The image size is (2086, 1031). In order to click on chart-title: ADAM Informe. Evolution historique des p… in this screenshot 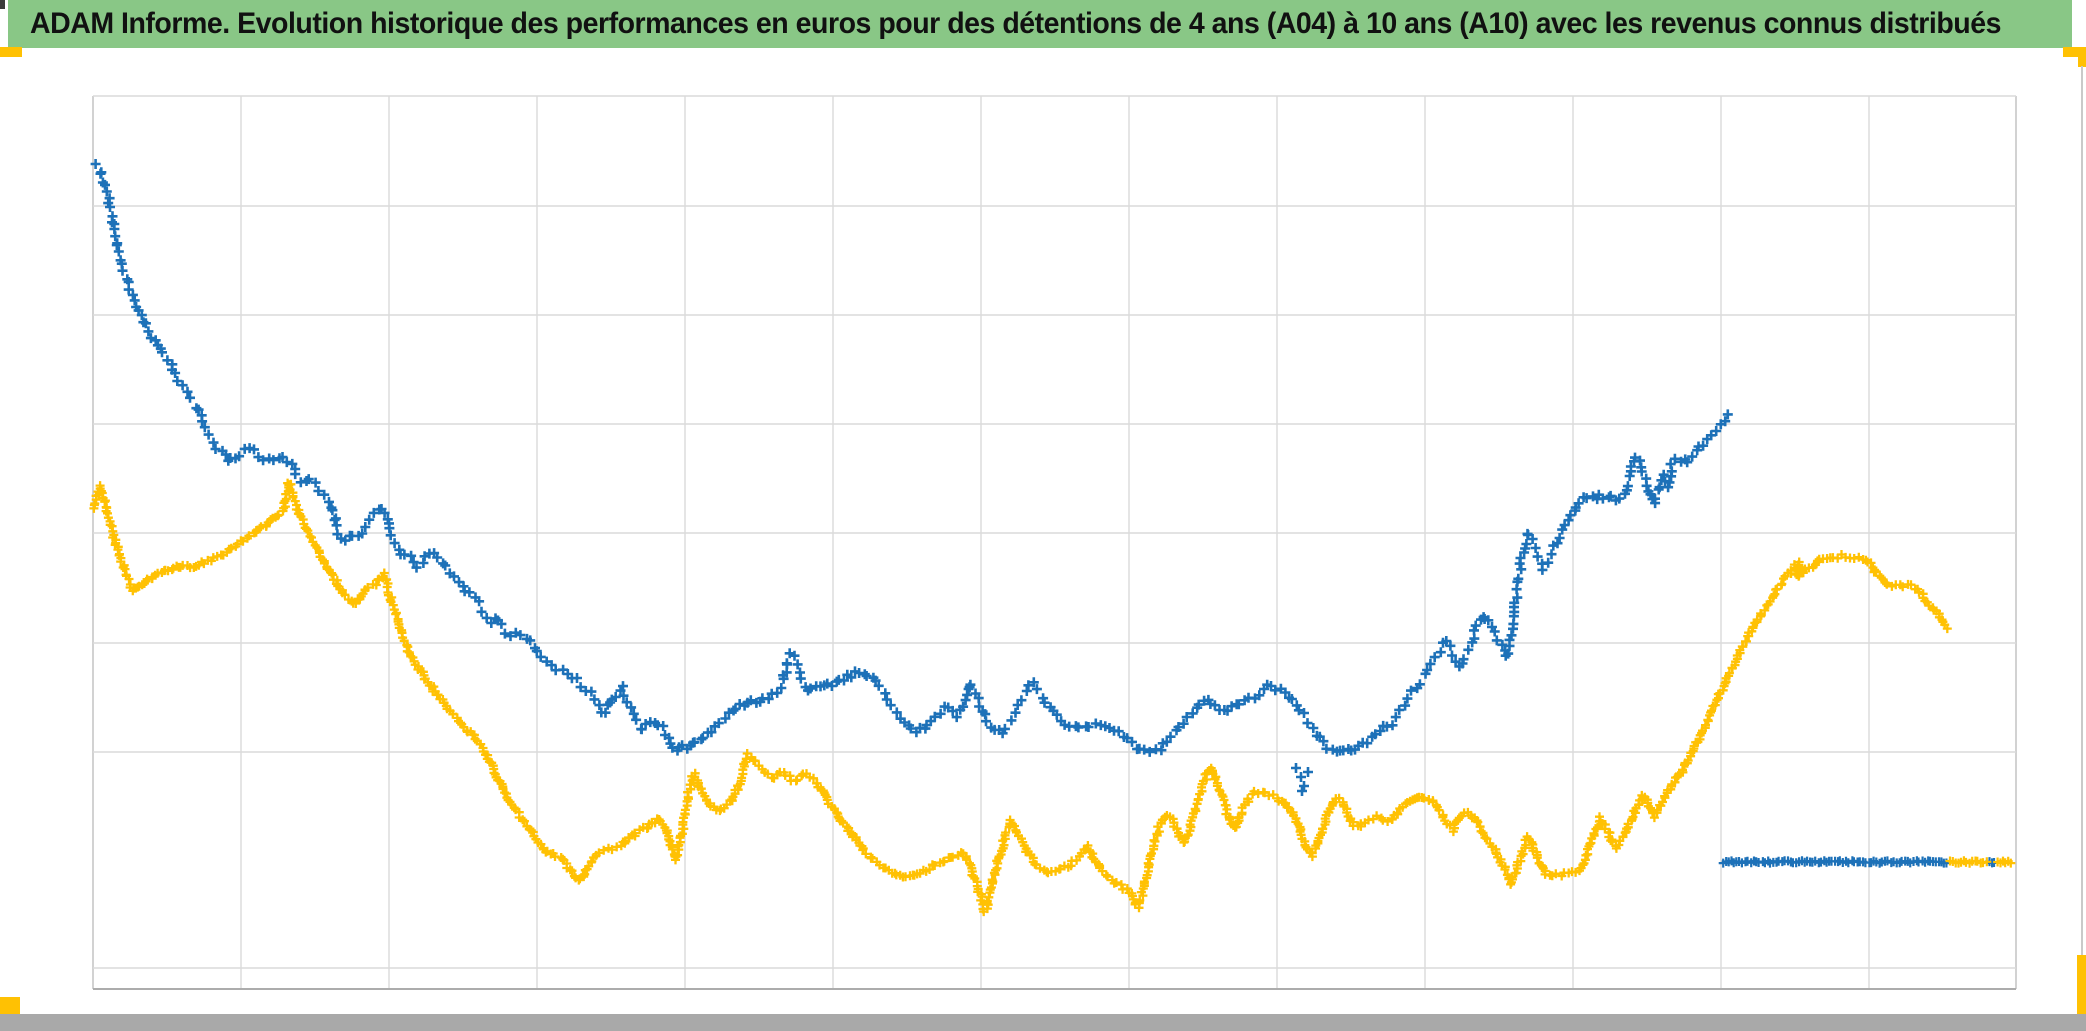, I will do `click(1015, 23)`.